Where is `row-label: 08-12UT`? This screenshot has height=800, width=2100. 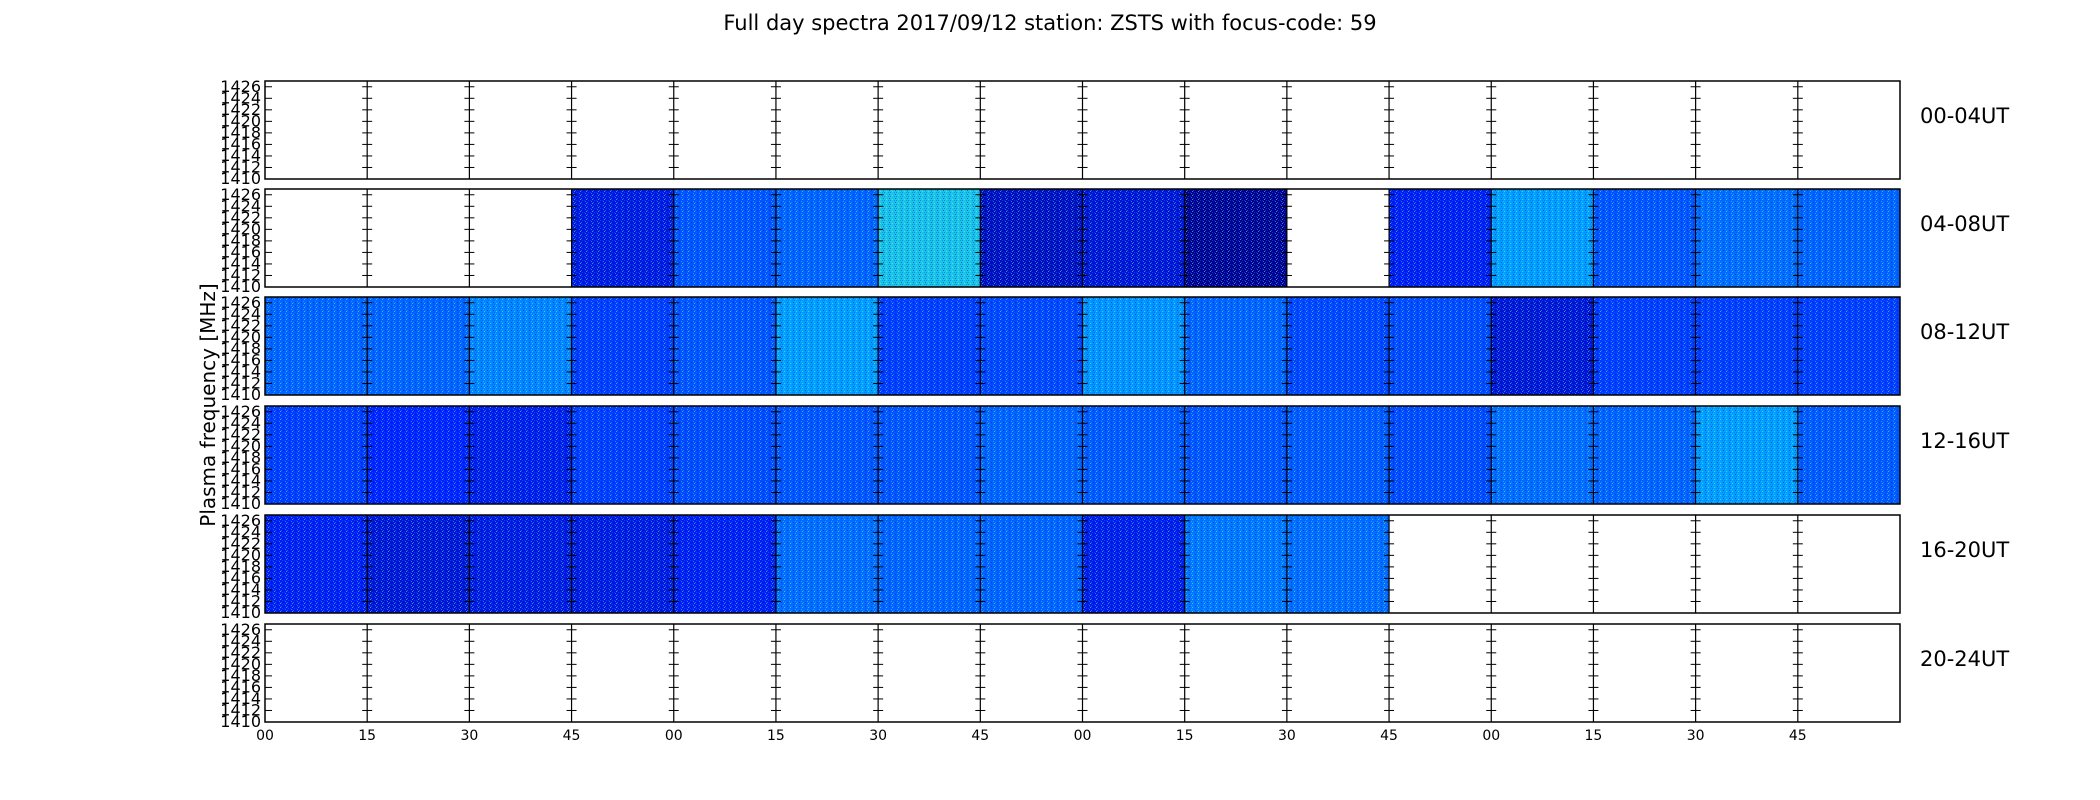
row-label: 08-12UT is located at coordinates (1964, 332).